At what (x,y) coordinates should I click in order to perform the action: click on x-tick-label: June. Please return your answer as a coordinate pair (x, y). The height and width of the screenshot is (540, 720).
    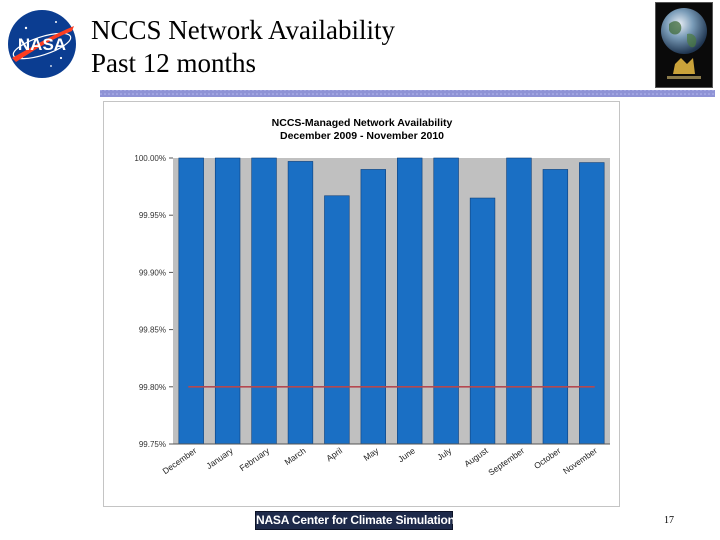
    Looking at the image, I should click on (406, 454).